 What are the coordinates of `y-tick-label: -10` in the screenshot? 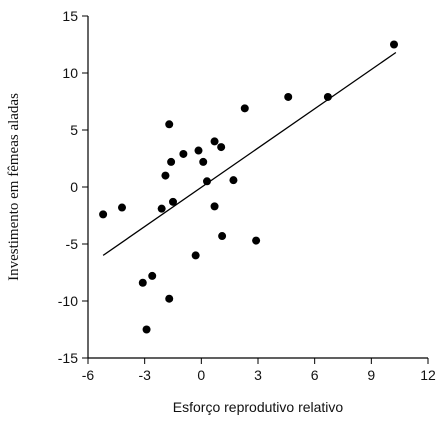 It's located at (68, 301).